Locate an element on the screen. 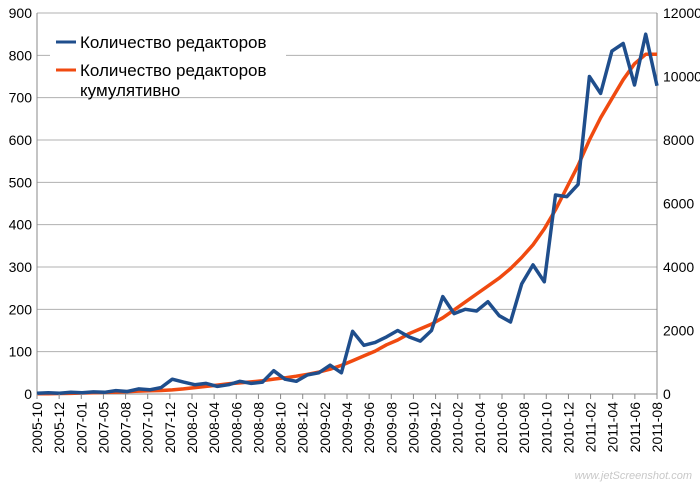 The height and width of the screenshot is (486, 700). y-left-tick-label: 600 is located at coordinates (21, 140).